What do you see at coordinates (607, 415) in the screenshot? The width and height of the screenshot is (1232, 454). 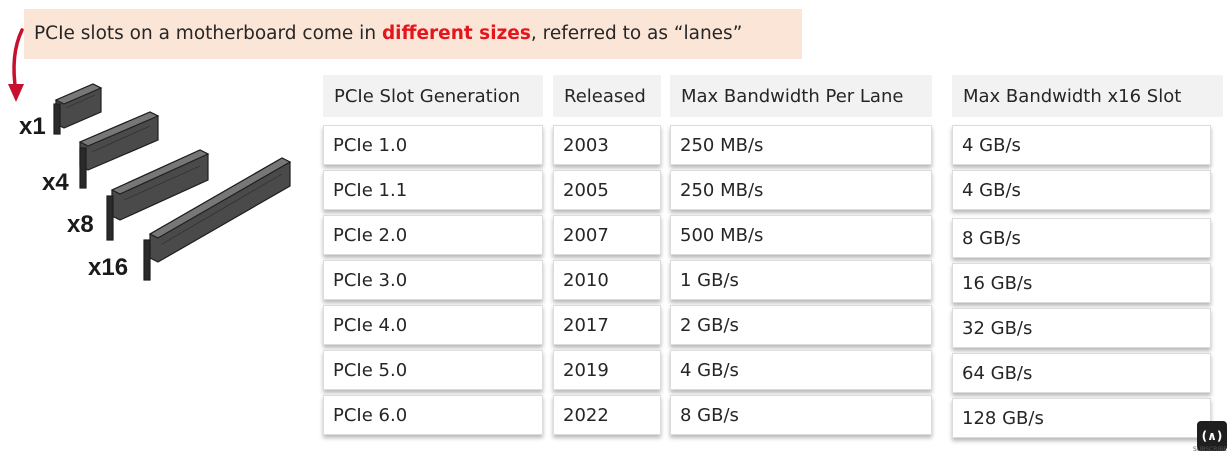 I see `cell-released: 2022` at bounding box center [607, 415].